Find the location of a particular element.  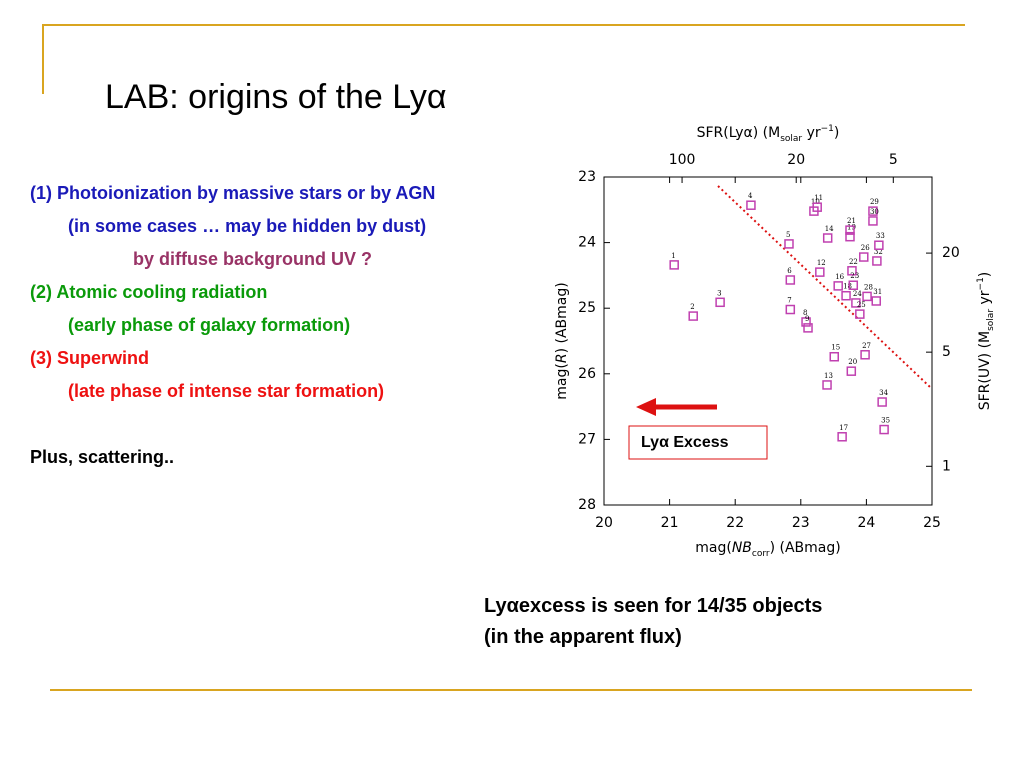

x-tick-label: 21 is located at coordinates (670, 523).